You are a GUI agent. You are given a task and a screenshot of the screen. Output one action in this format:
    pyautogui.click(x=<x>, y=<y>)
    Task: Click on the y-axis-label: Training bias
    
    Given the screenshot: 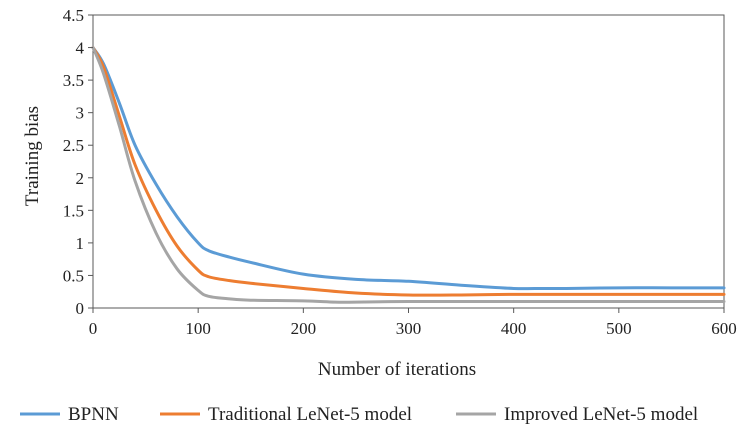 What is the action you would take?
    pyautogui.click(x=32, y=156)
    